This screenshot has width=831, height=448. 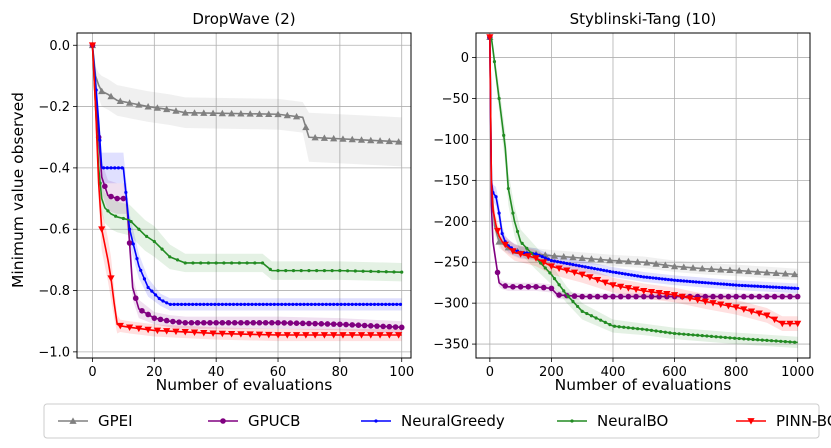 I want to click on legend-label-neuralgreedy: NeuralGreedy, so click(x=453, y=421).